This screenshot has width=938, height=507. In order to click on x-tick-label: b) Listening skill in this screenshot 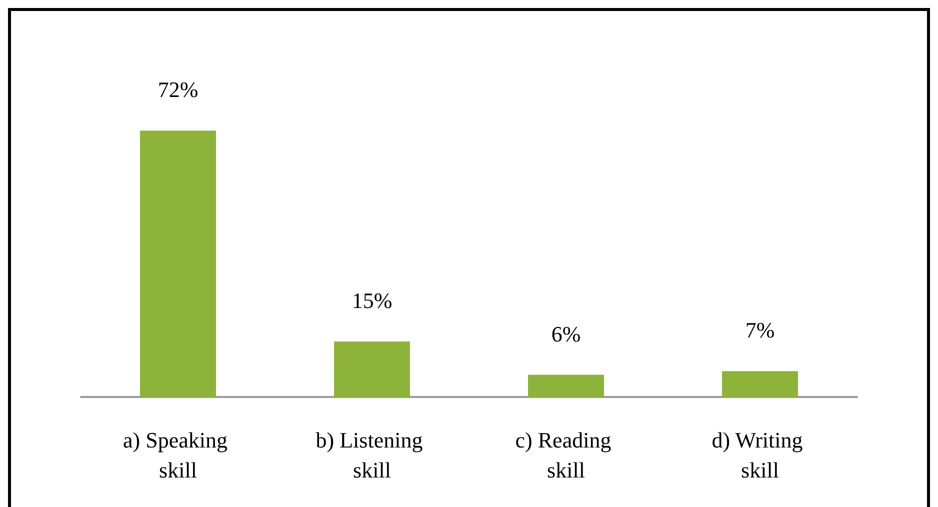, I will do `click(372, 455)`.